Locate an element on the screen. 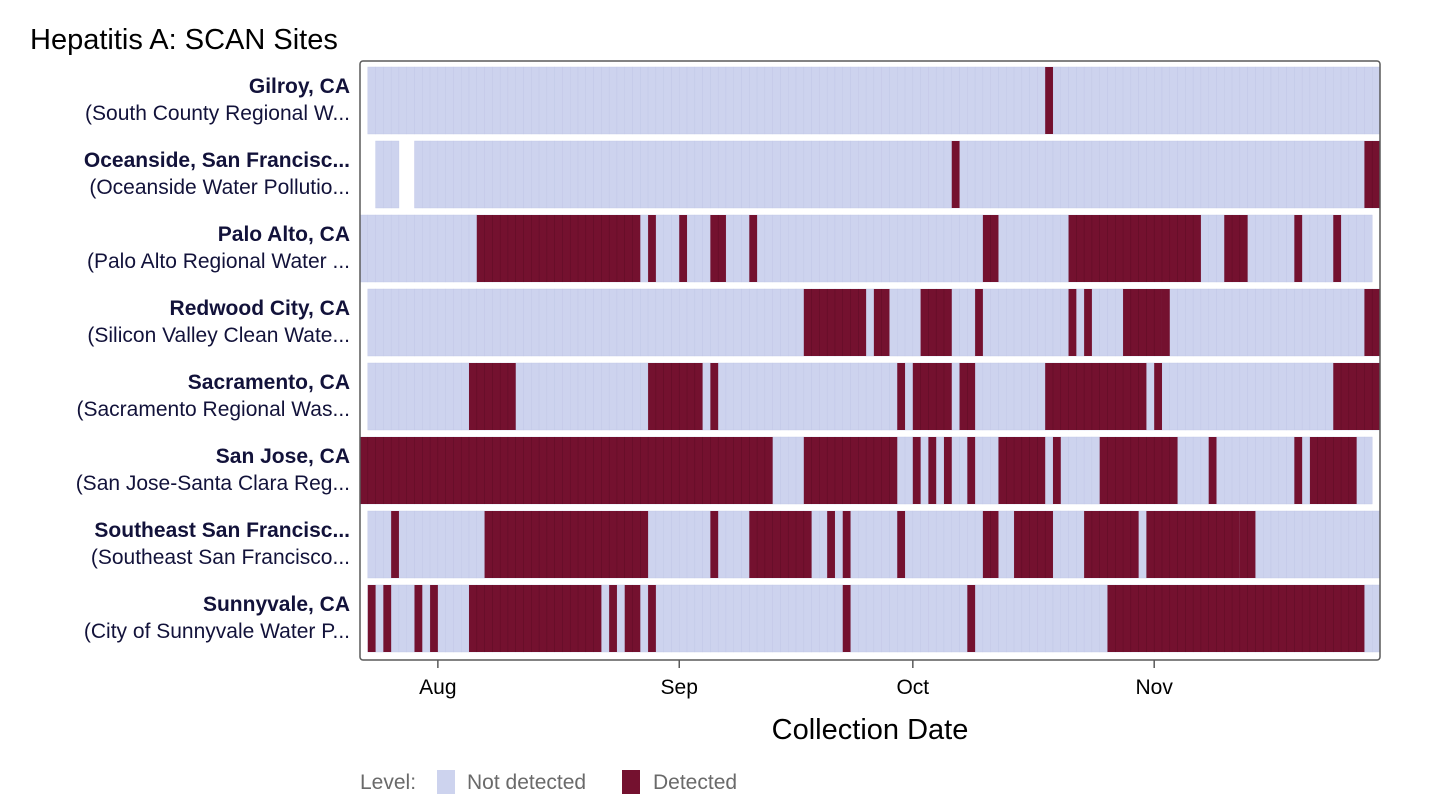  legend-title: Level: is located at coordinates (388, 782).